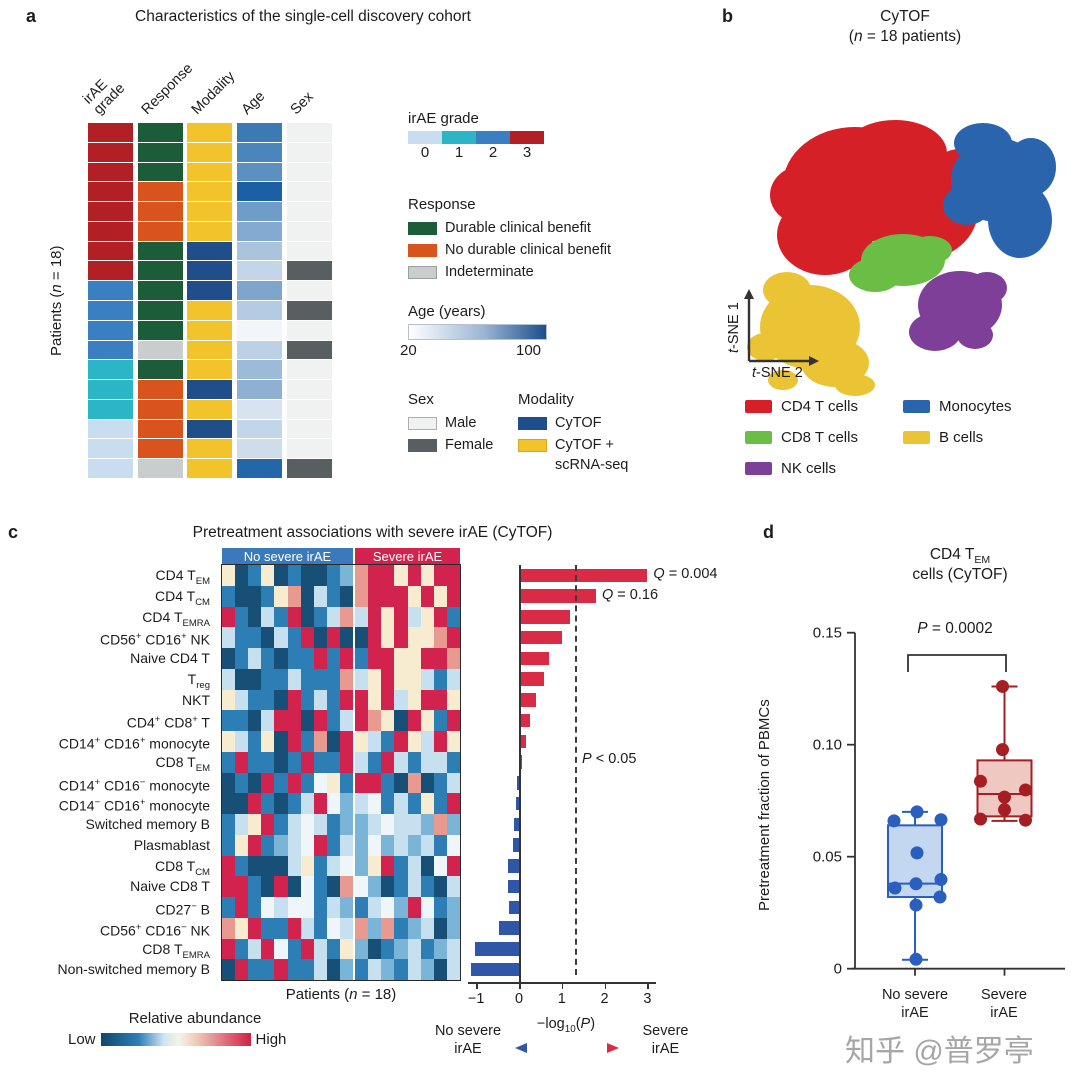 This screenshot has height=1083, width=1080. Describe the element at coordinates (573, 465) in the screenshot. I see `legend-item-cytof-scrna-line2: scRNA-seq` at that location.